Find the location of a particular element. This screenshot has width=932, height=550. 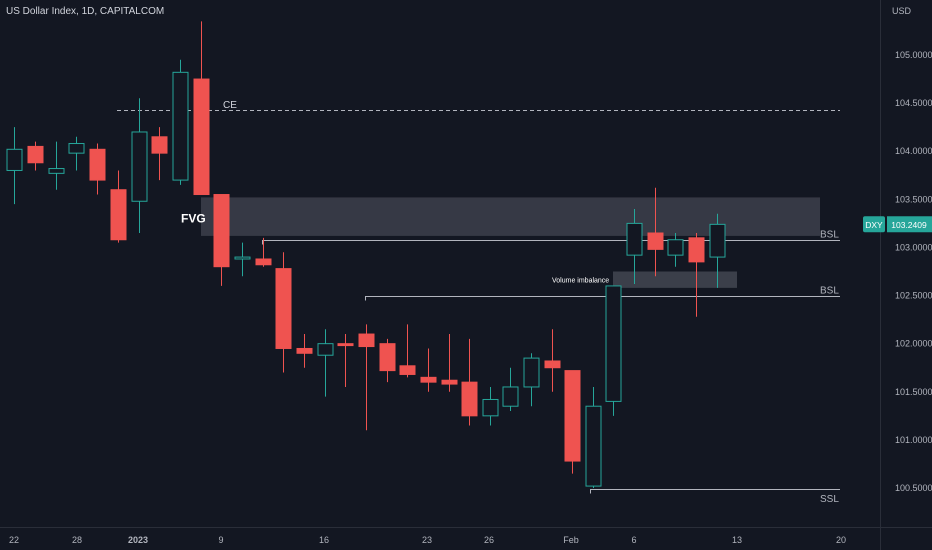

y-tick-label: 103.0000 is located at coordinates (913, 247).